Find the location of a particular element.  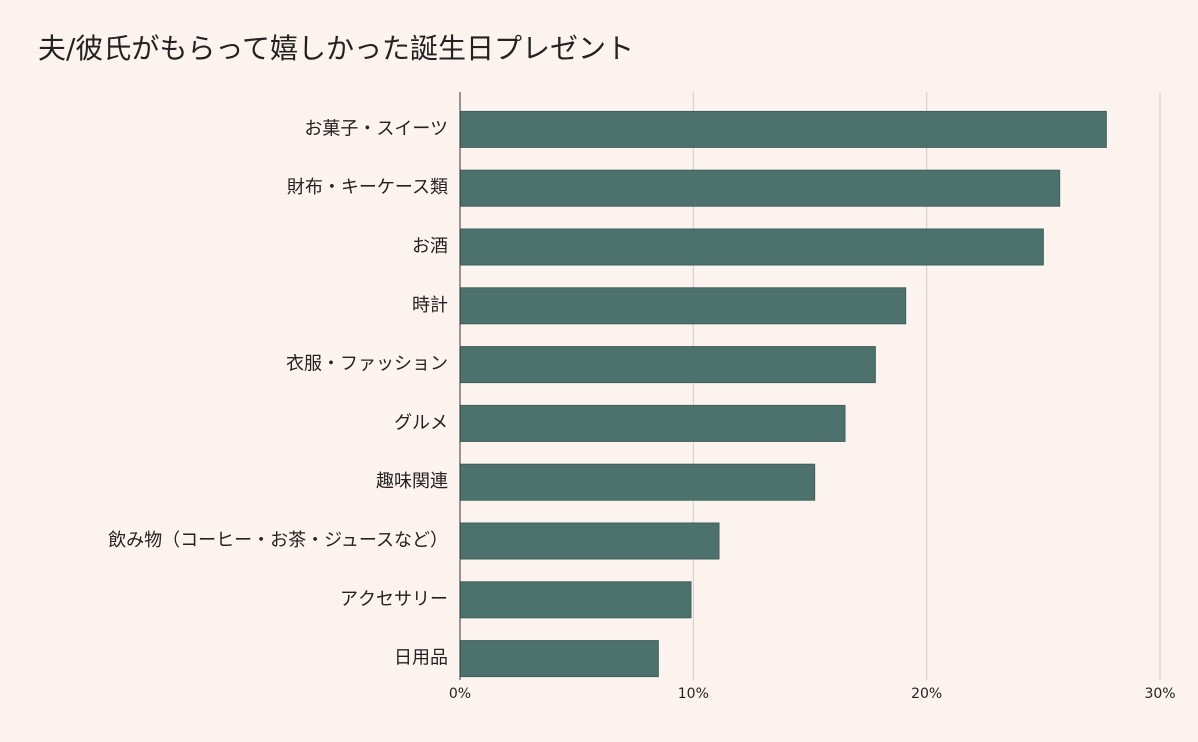

y-tick-label: 財布・キーケース類 is located at coordinates (367, 187).